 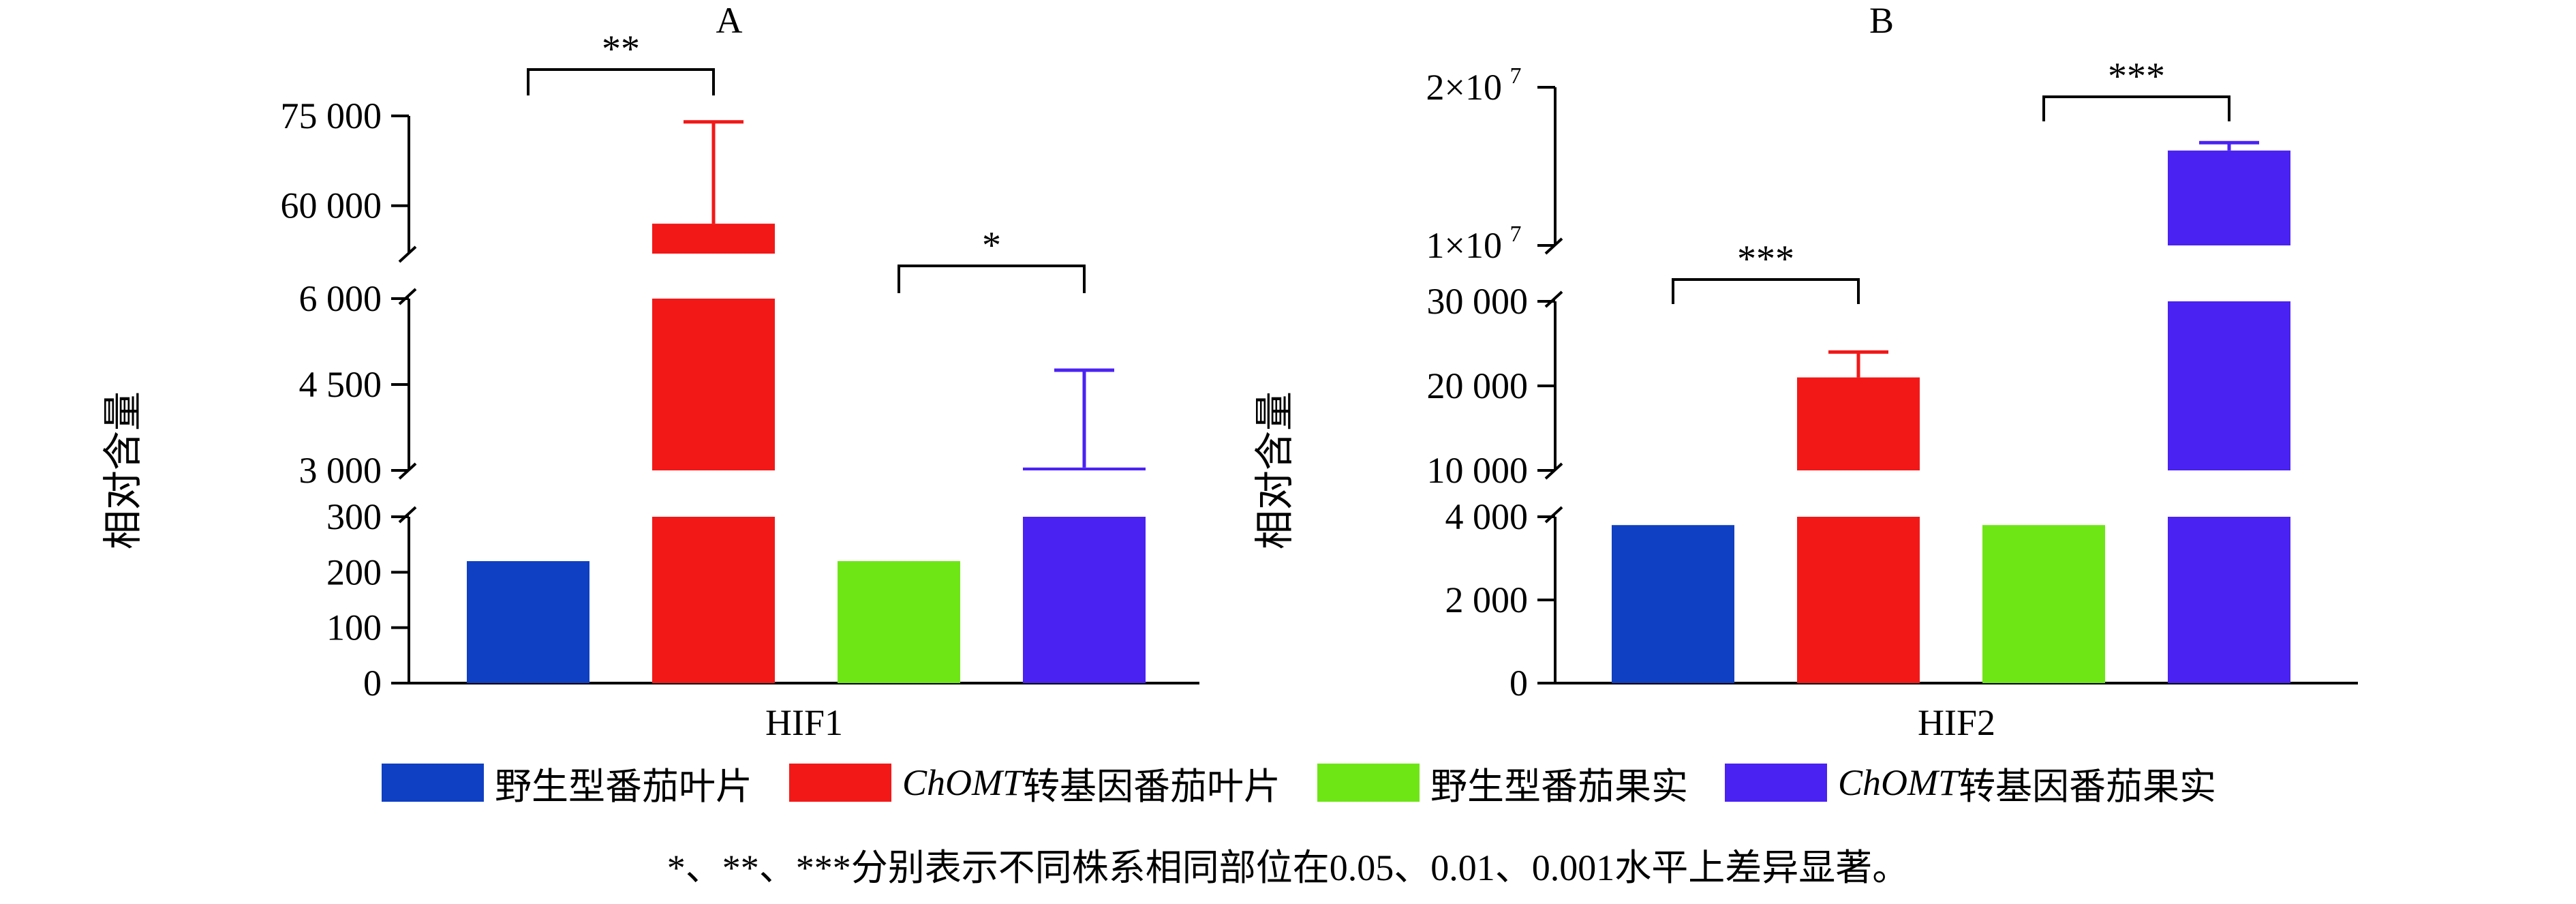 What do you see at coordinates (1559, 787) in the screenshot?
I see `legend-label-wt-fruit: 野生型番茄果实` at bounding box center [1559, 787].